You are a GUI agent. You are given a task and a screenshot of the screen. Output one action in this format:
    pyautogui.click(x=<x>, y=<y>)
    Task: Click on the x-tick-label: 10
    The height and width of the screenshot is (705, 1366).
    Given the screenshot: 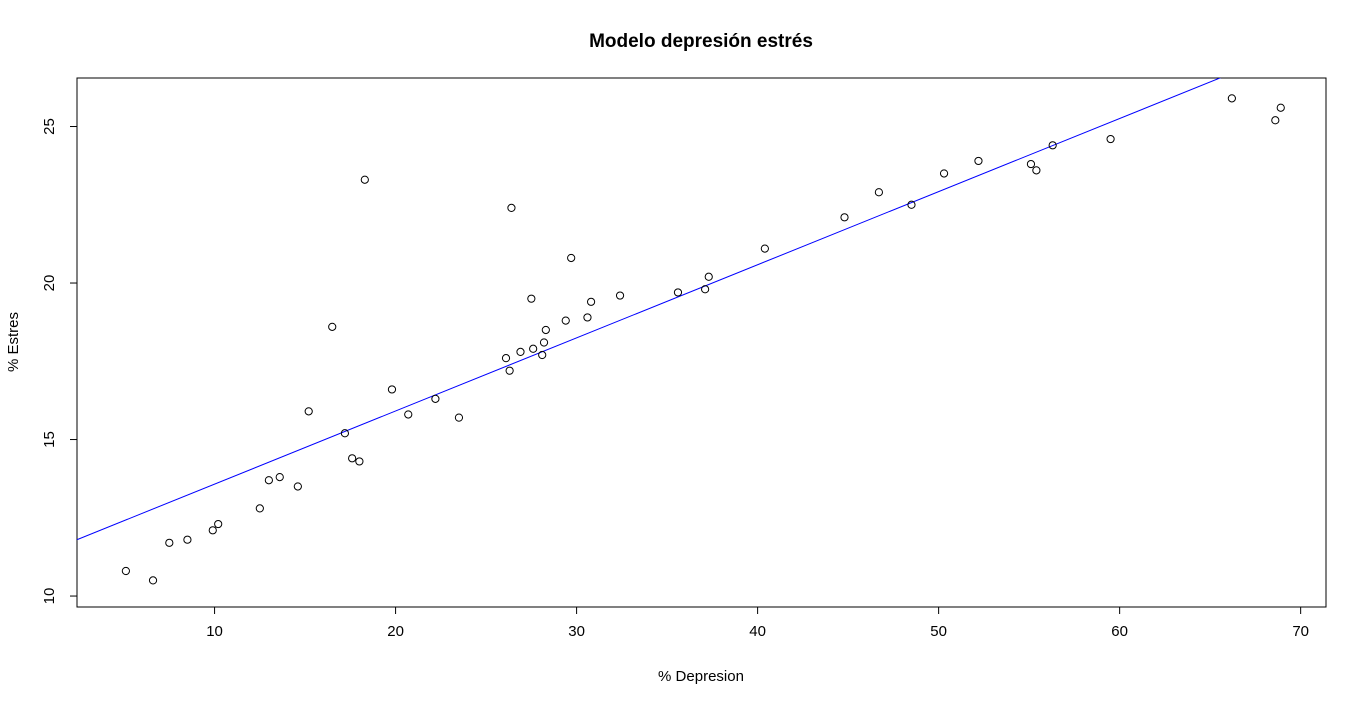 What is the action you would take?
    pyautogui.click(x=214, y=631)
    